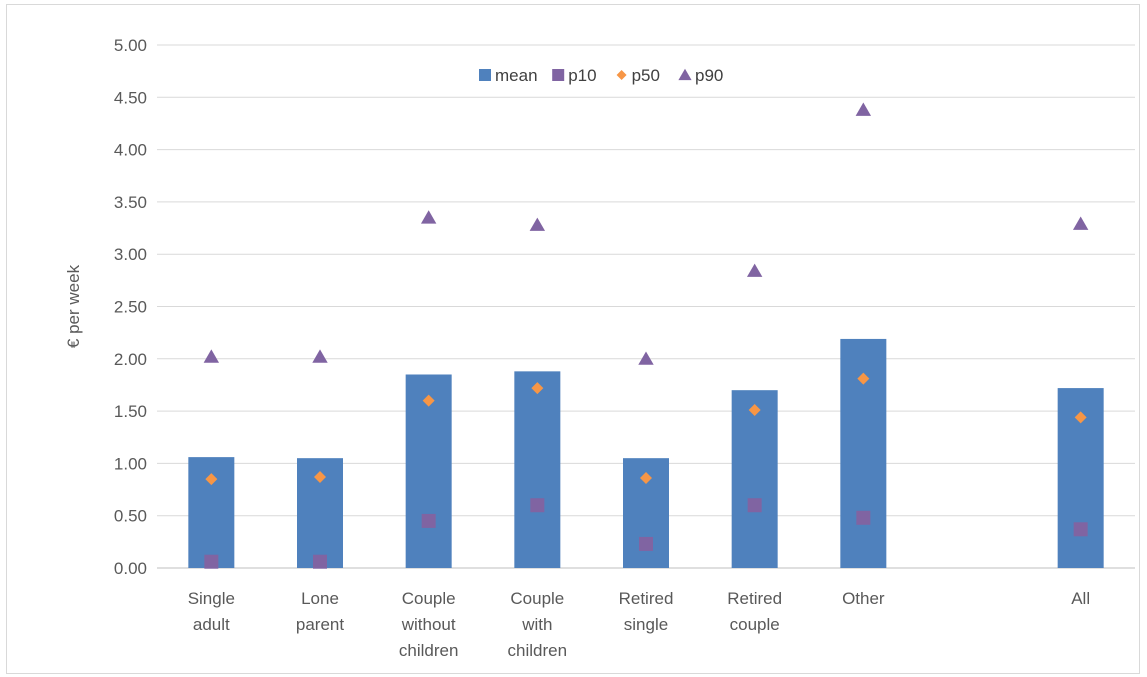  What do you see at coordinates (130, 516) in the screenshot?
I see `y-tick-label: 0.50` at bounding box center [130, 516].